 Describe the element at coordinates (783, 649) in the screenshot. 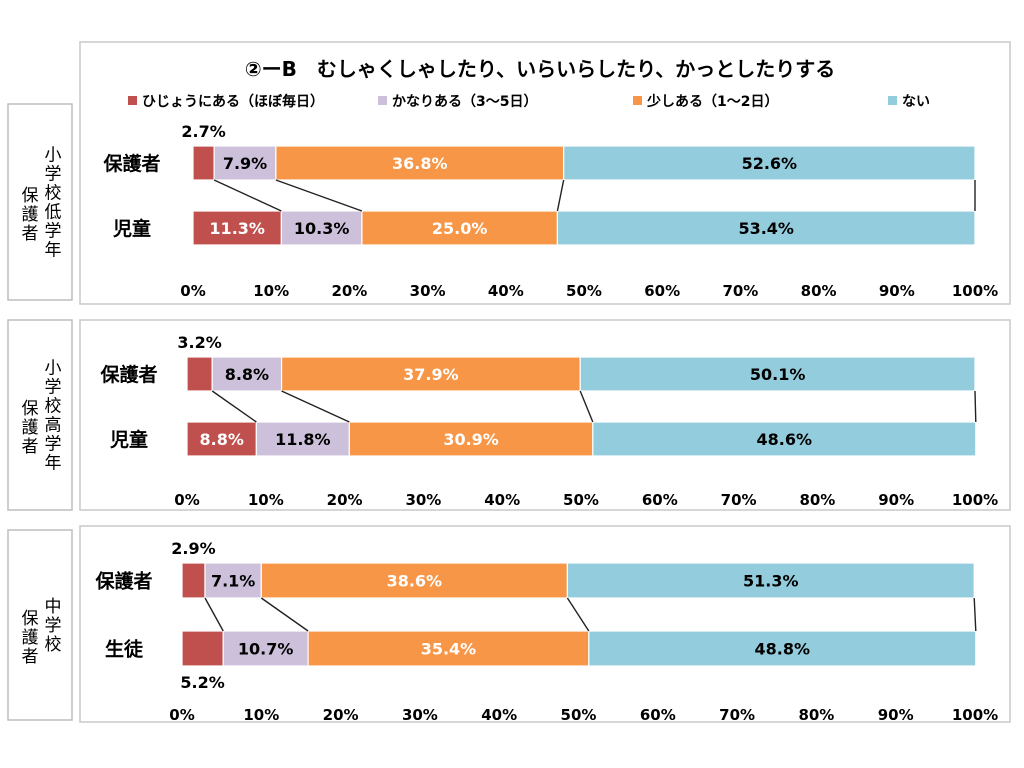

I see `data-label: 48.8%` at that location.